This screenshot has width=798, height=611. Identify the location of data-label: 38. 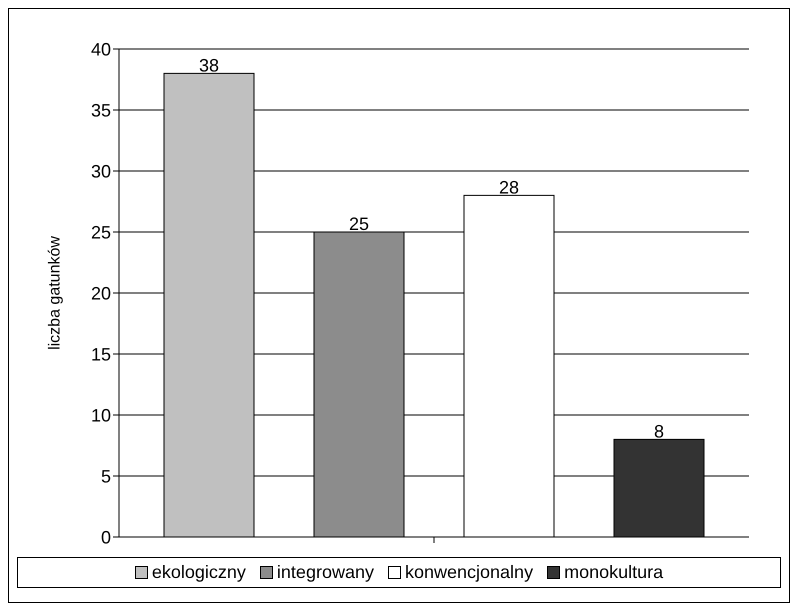
(209, 65).